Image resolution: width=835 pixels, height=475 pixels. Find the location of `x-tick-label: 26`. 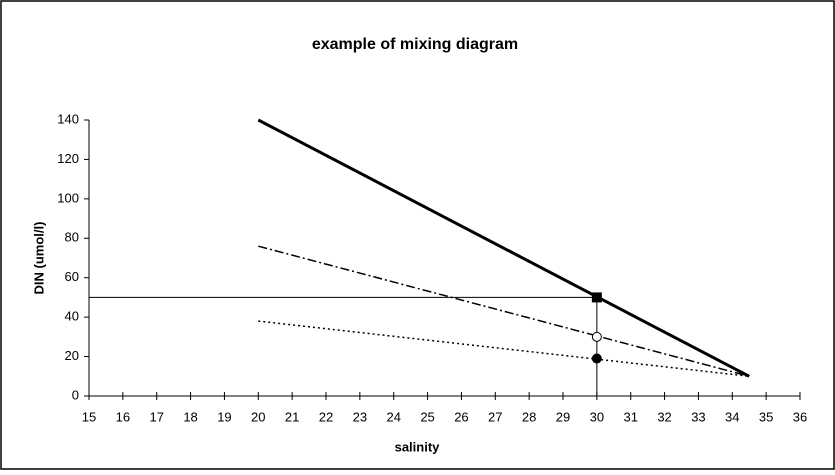

x-tick-label: 26 is located at coordinates (461, 416).